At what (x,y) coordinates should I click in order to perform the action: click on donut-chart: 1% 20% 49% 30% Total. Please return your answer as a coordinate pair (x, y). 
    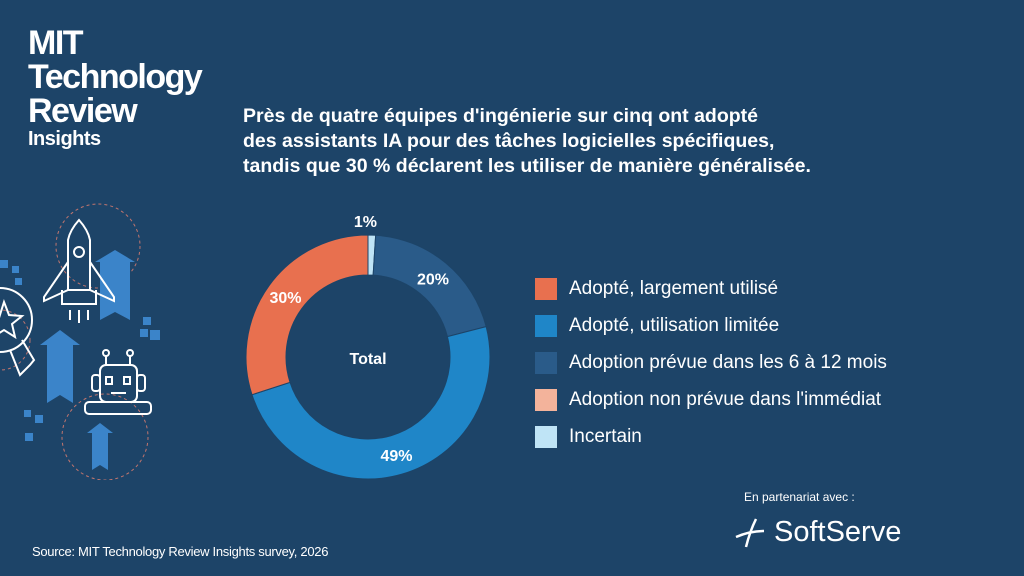
    Looking at the image, I should click on (368, 347).